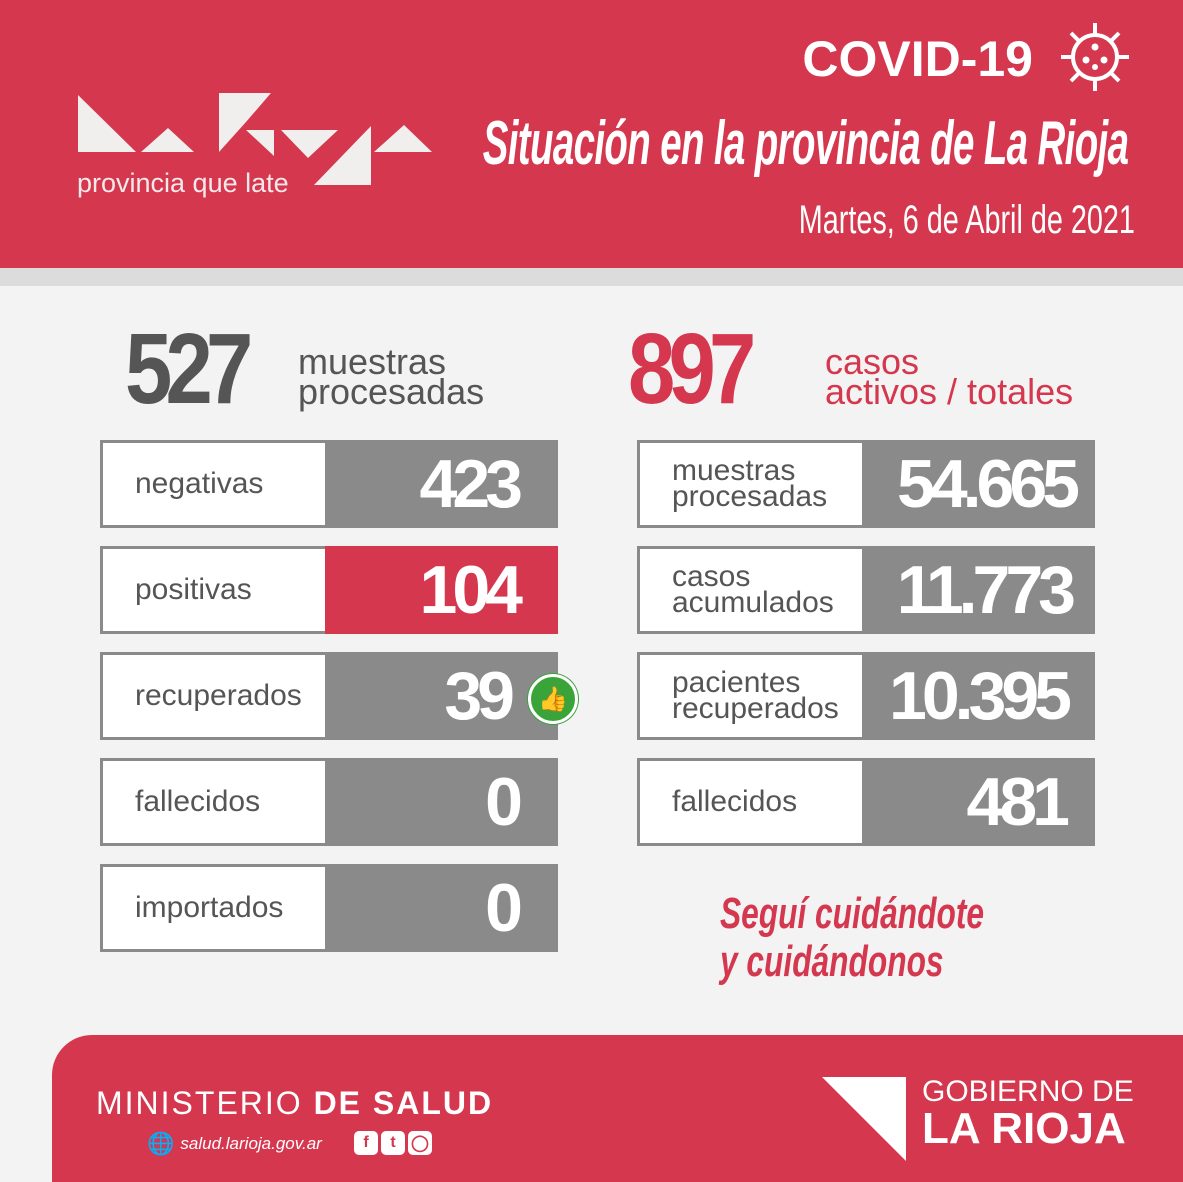 The height and width of the screenshot is (1182, 1183). I want to click on instagram-icon: ◯, so click(420, 1143).